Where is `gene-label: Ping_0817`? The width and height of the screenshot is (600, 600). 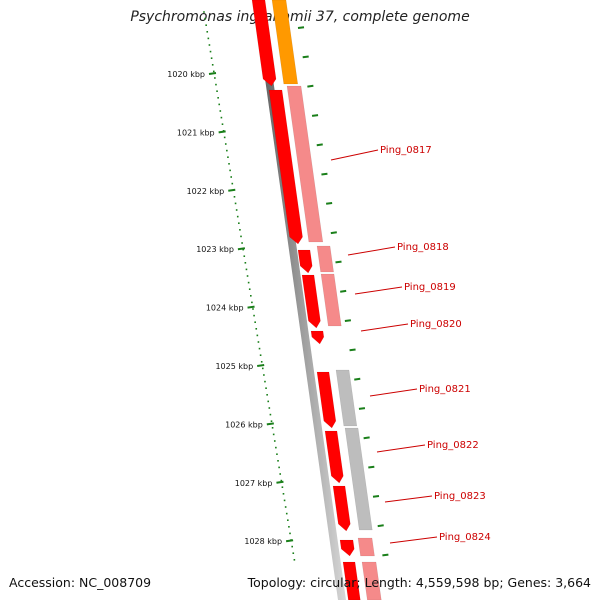
gene-label: Ping_0817 is located at coordinates (406, 150).